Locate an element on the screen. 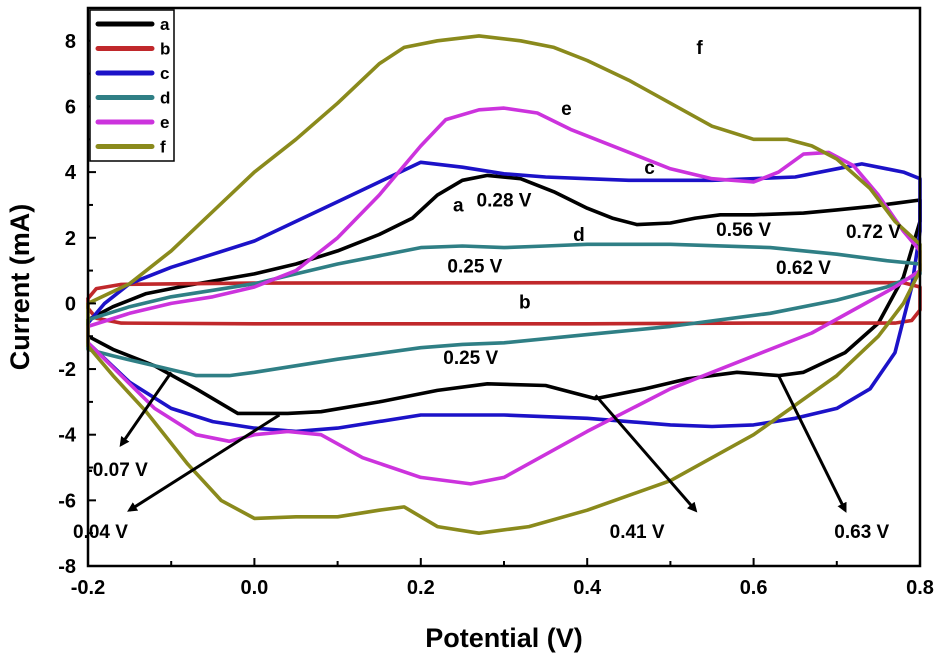  curve-label-b: b is located at coordinates (525, 302).